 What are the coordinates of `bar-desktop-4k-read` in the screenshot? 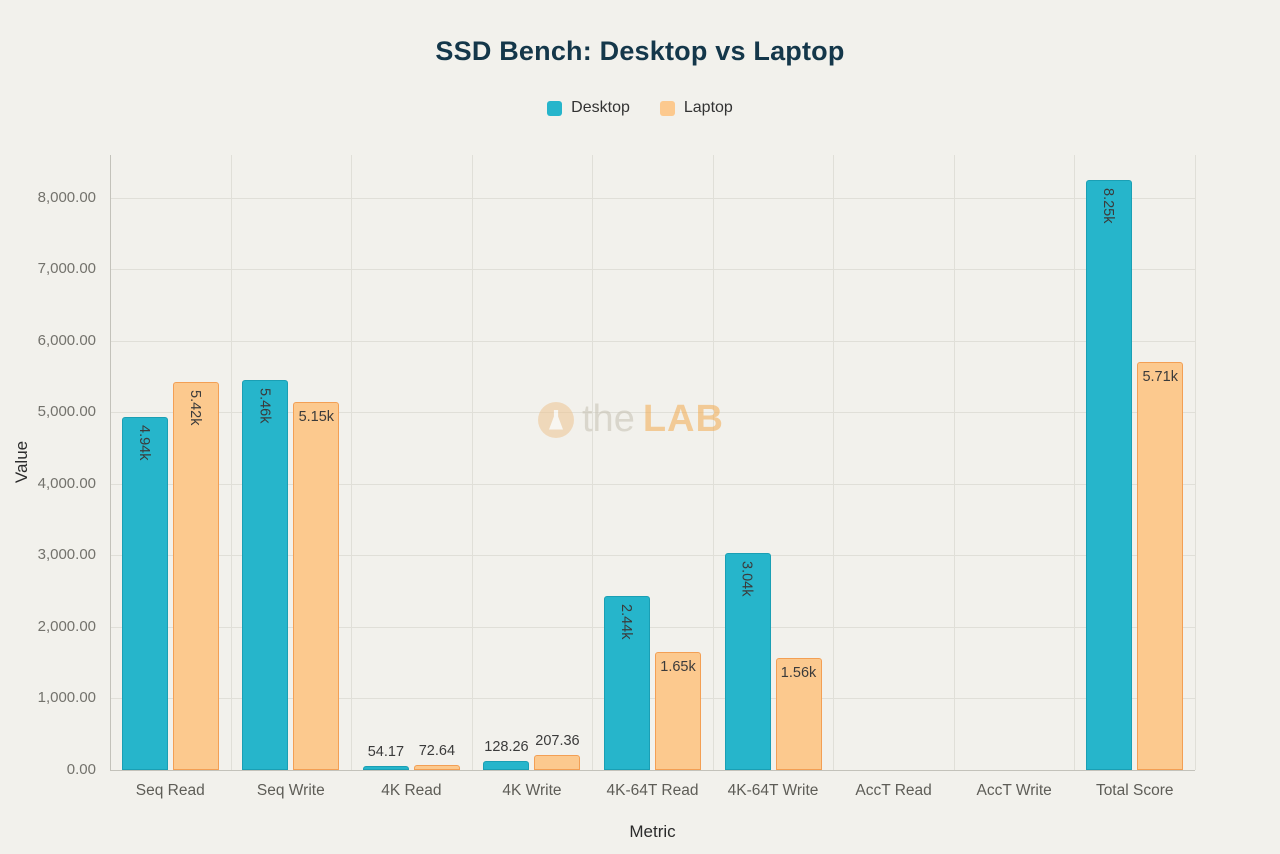 It's located at (385, 768).